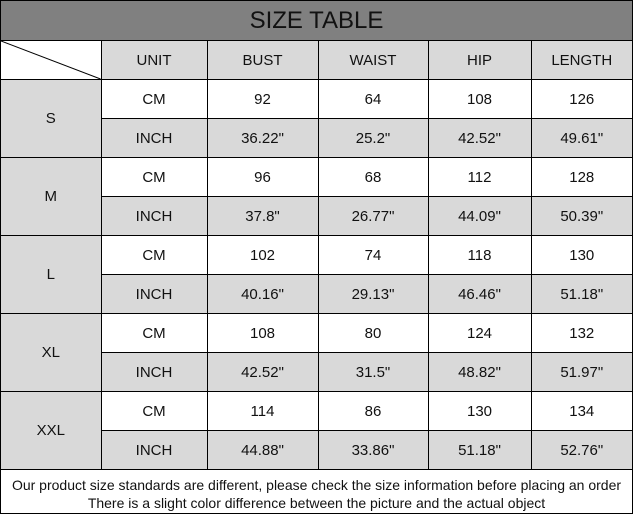  I want to click on table-title: SIZE TABLE, so click(316, 21).